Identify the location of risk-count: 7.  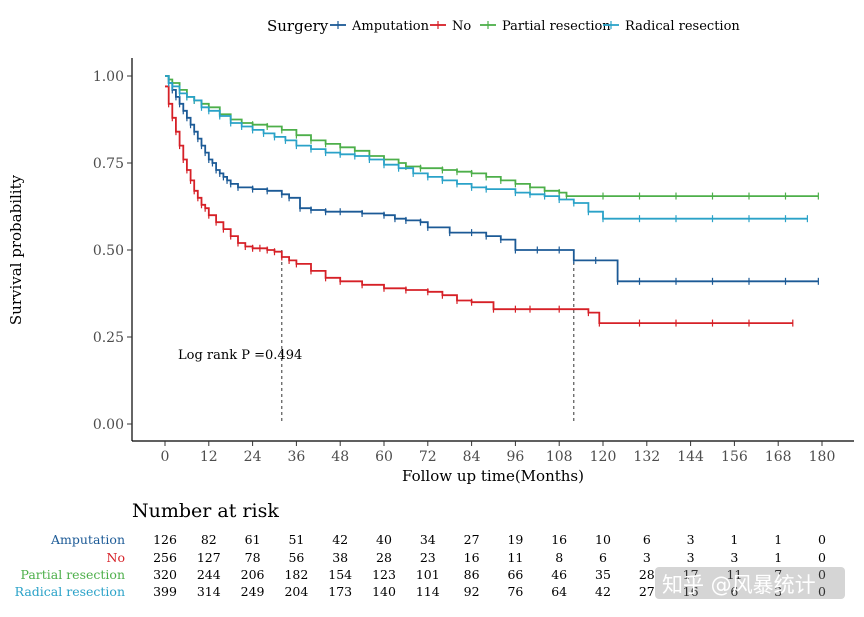
(778, 574).